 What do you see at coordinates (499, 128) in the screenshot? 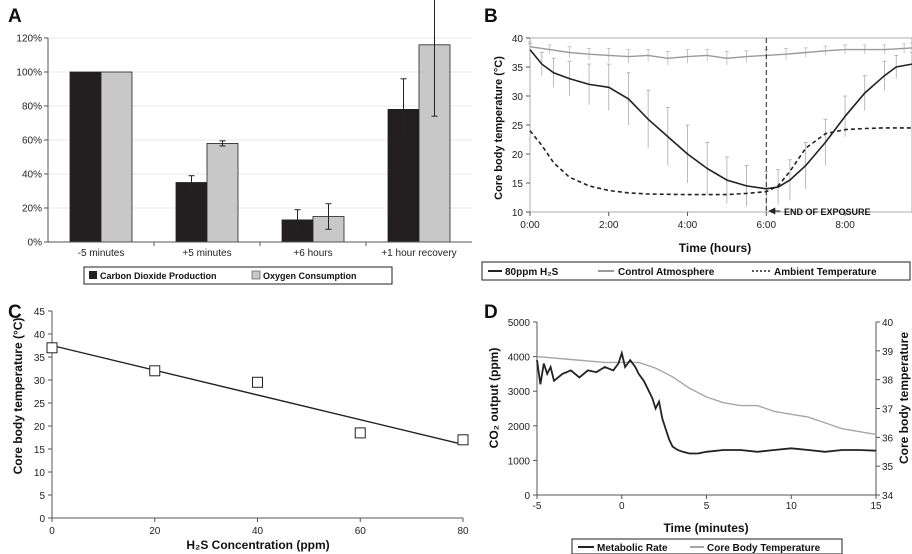
I see `panel-b-y-label: Core body temperature (°C)` at bounding box center [499, 128].